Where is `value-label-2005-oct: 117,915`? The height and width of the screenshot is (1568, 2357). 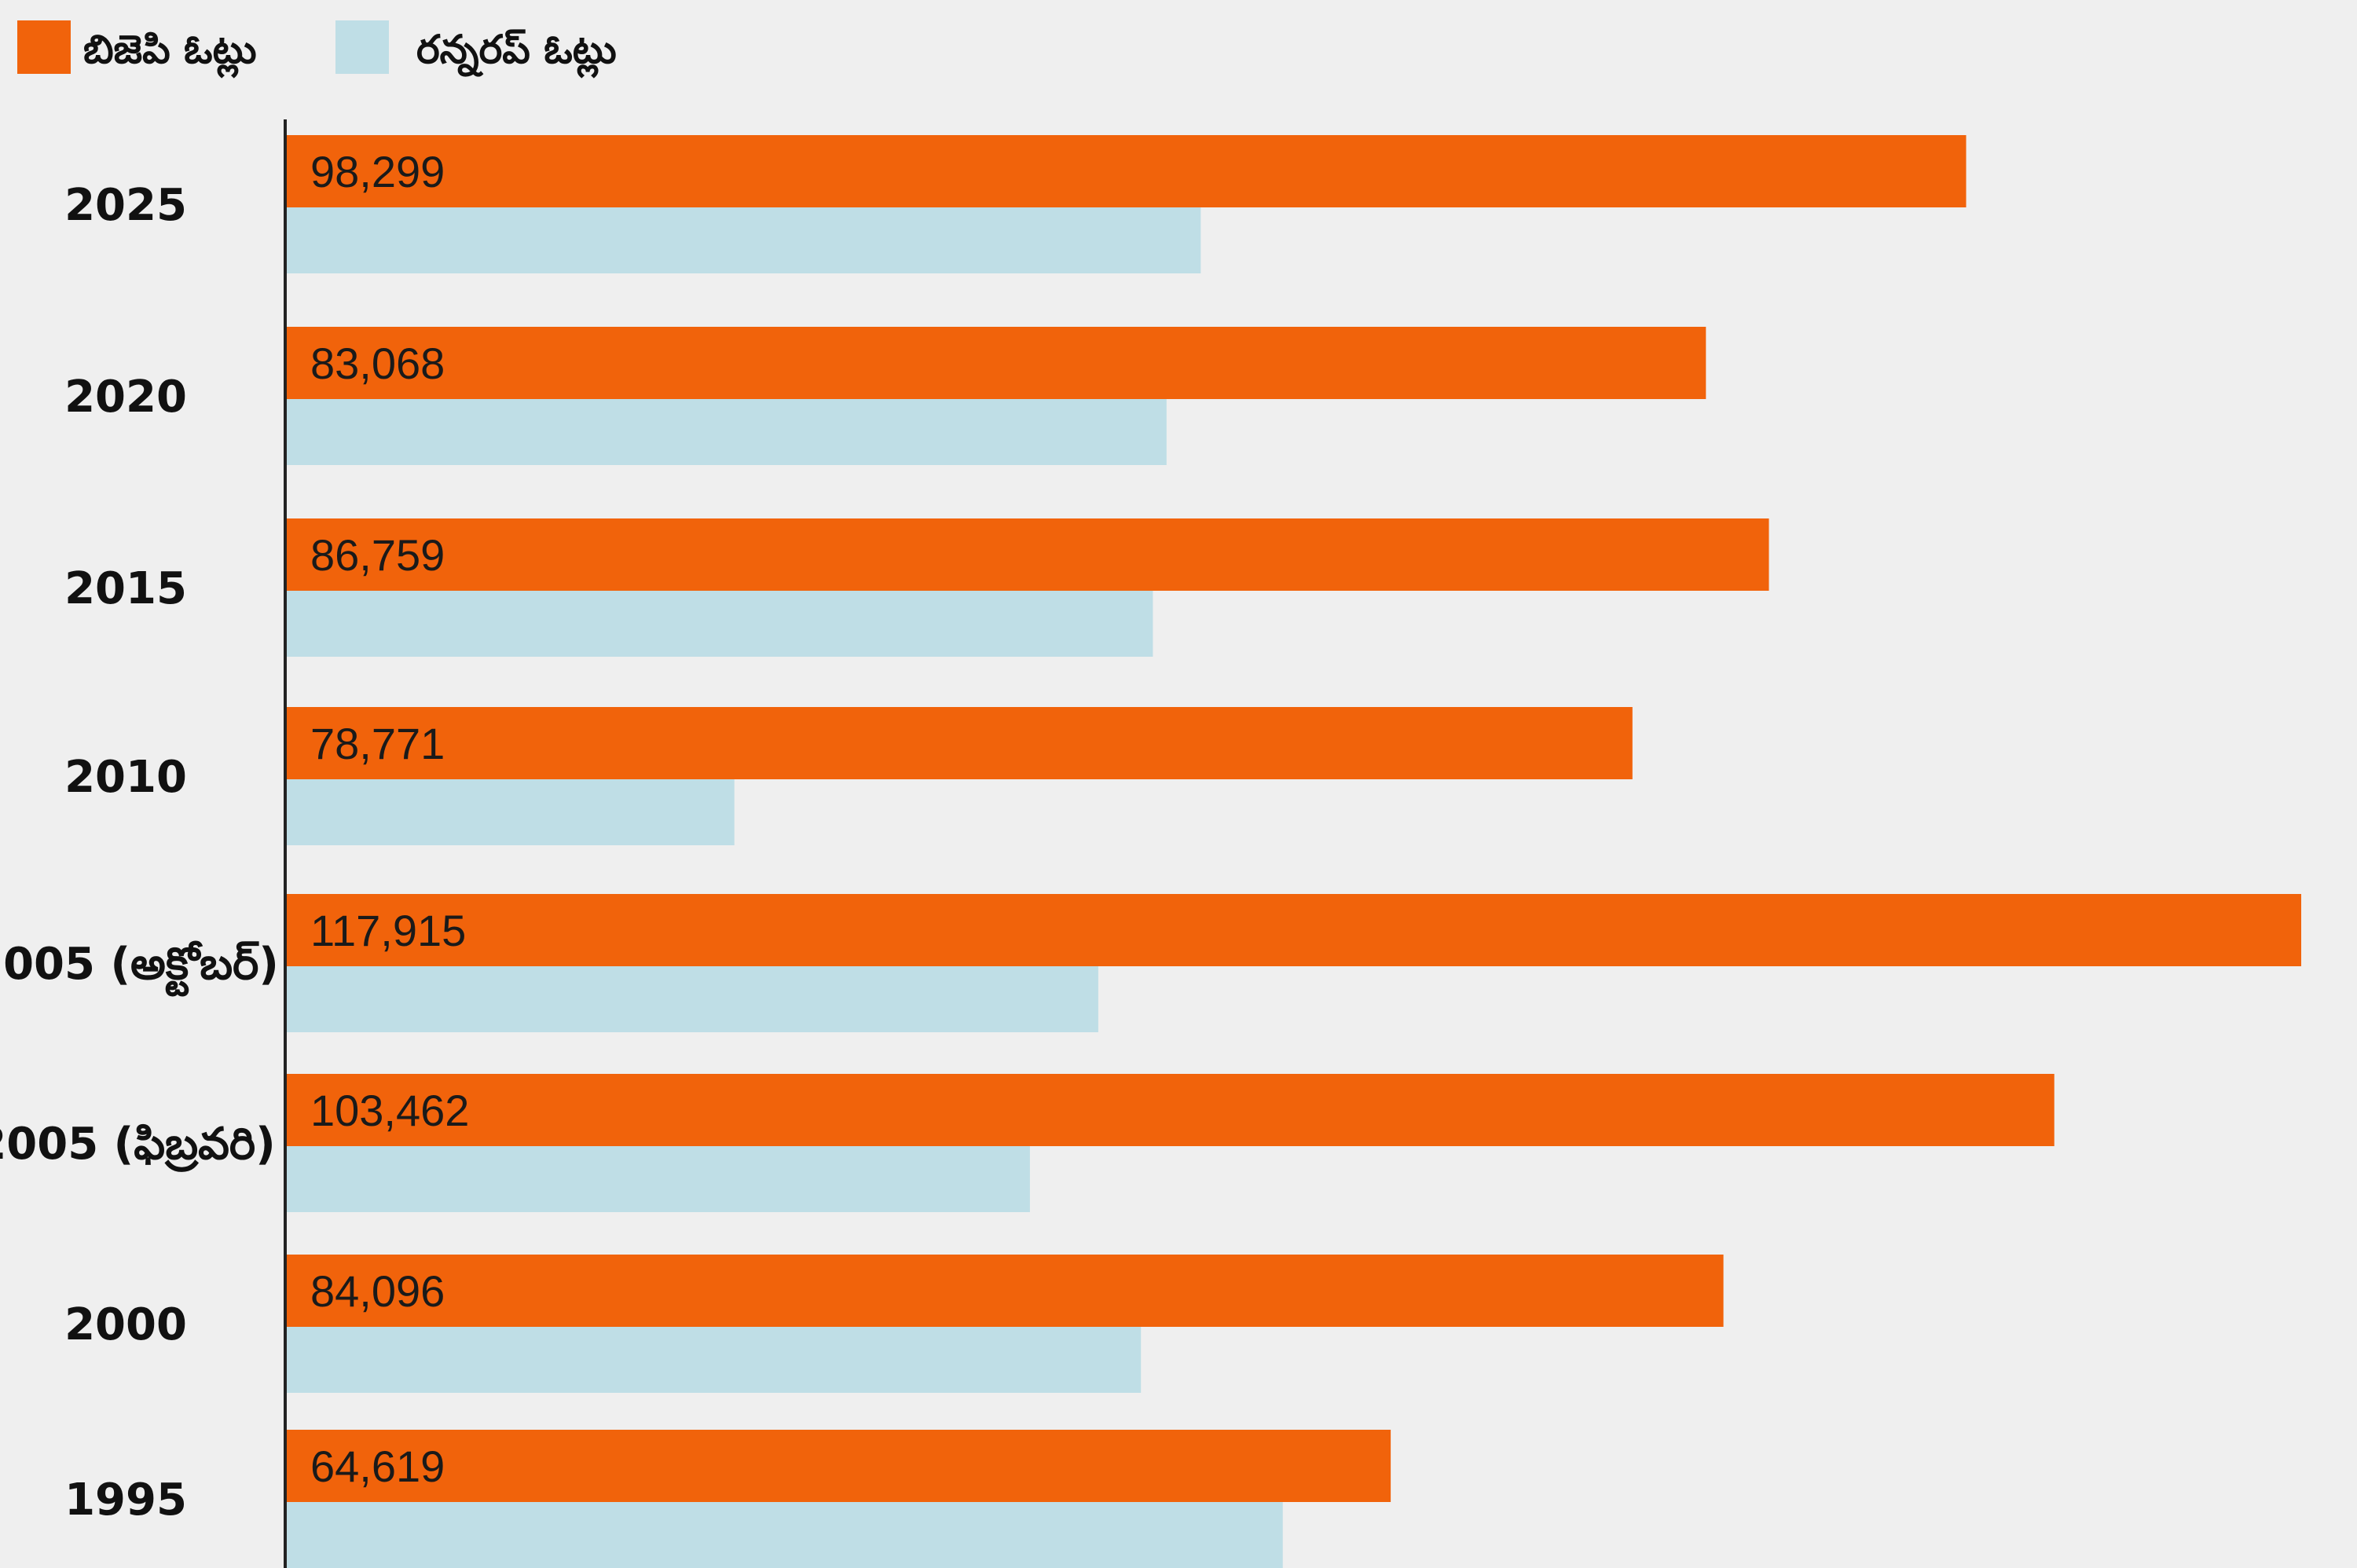
value-label-2005-oct: 117,915 is located at coordinates (388, 931).